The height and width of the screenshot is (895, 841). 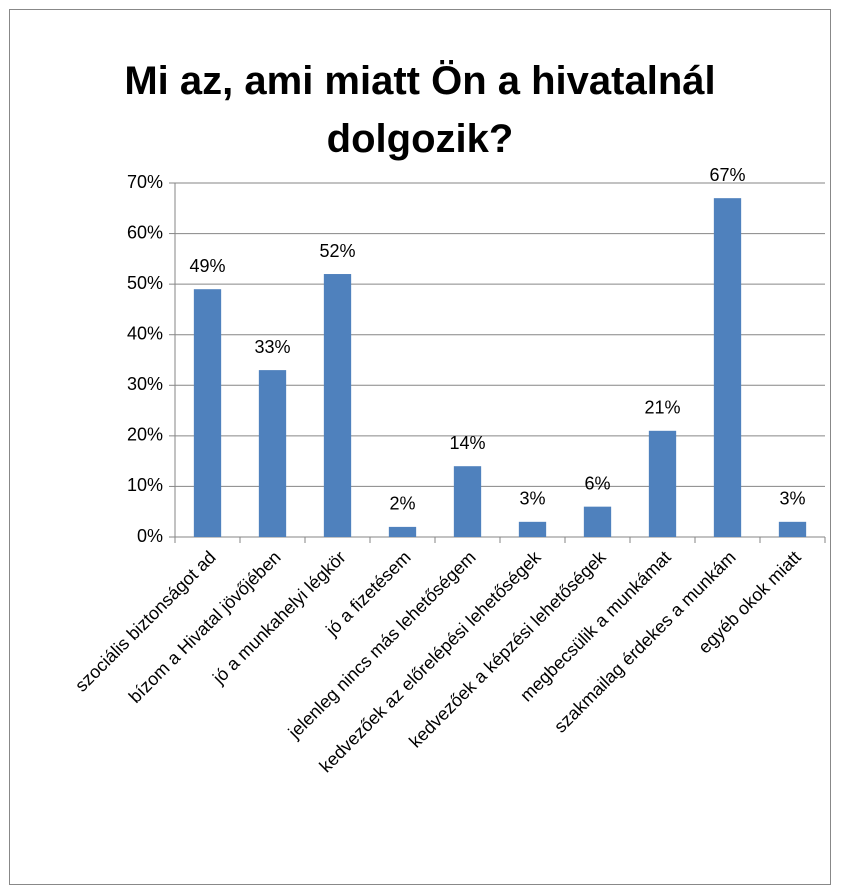 I want to click on y-tick-label: 50%, so click(x=145, y=283).